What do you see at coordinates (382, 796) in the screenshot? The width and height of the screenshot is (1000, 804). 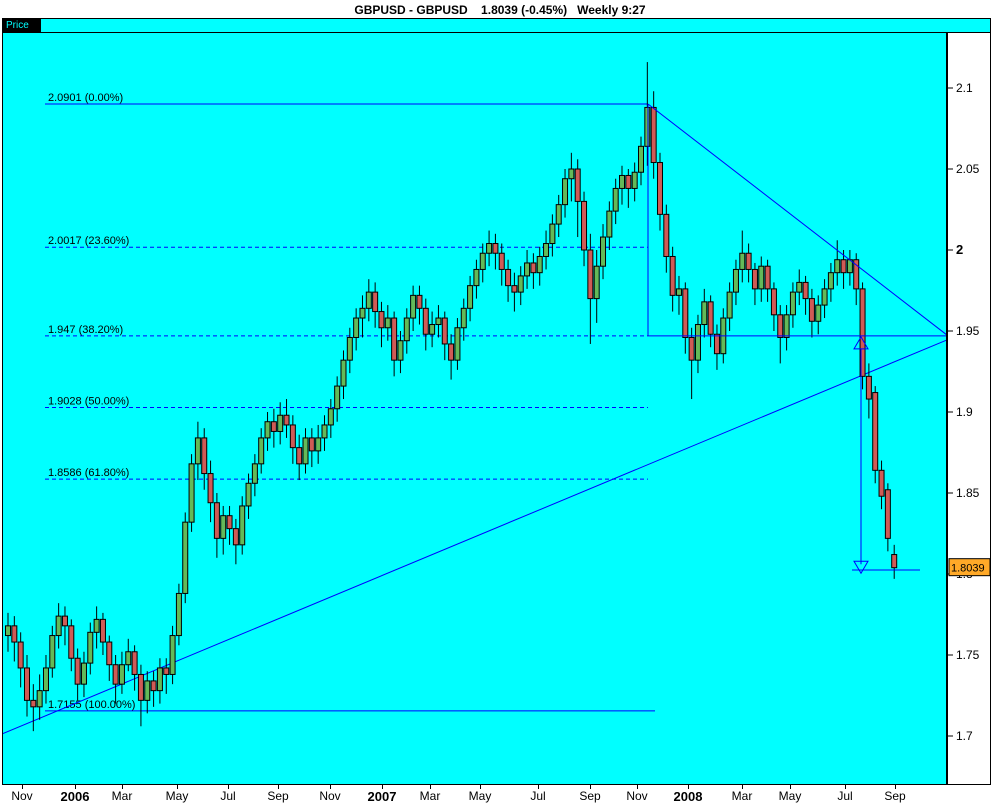 I see `x-axis-year-label: 2007` at bounding box center [382, 796].